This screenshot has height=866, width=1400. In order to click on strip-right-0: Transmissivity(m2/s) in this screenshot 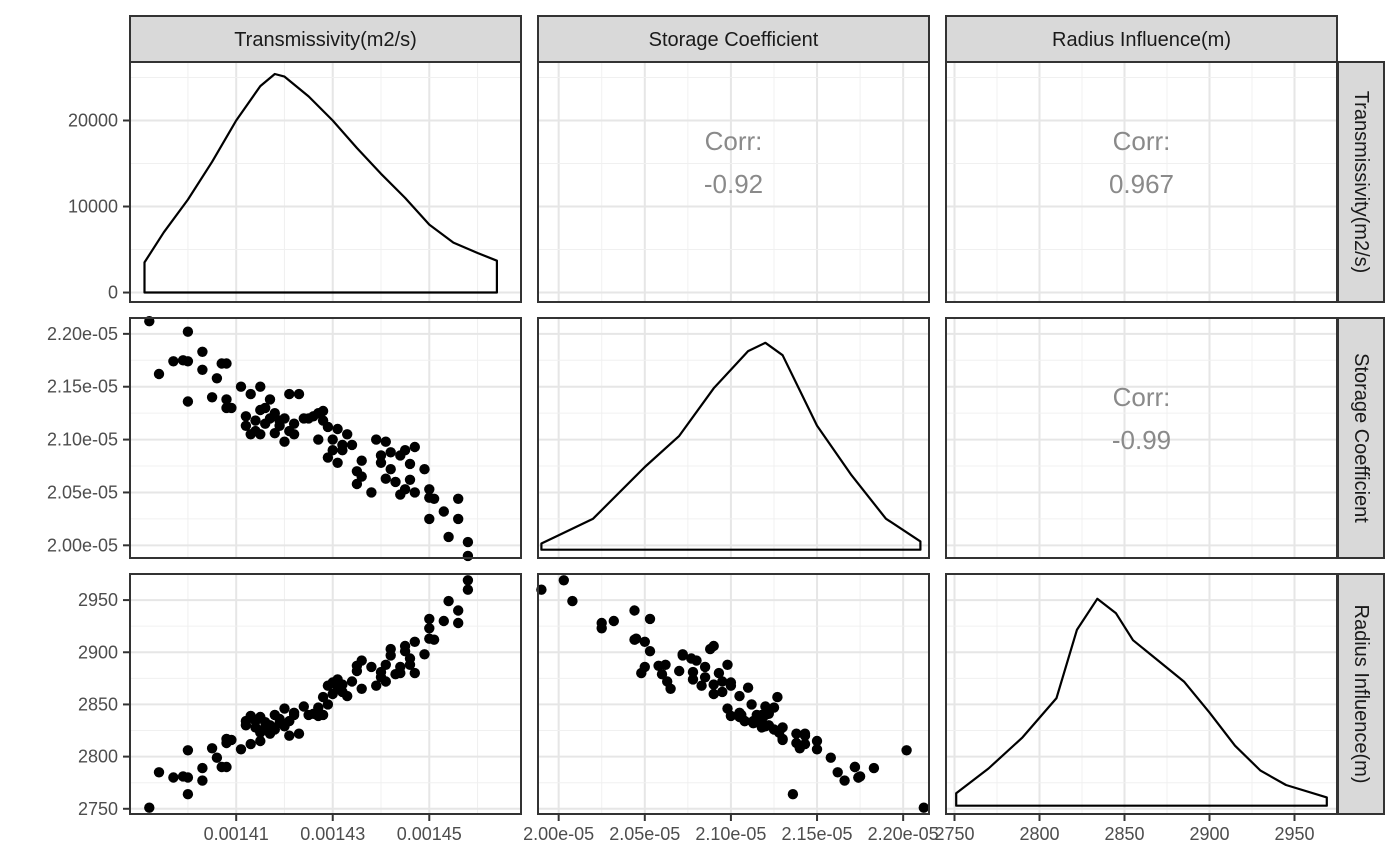, I will do `click(1361, 182)`.